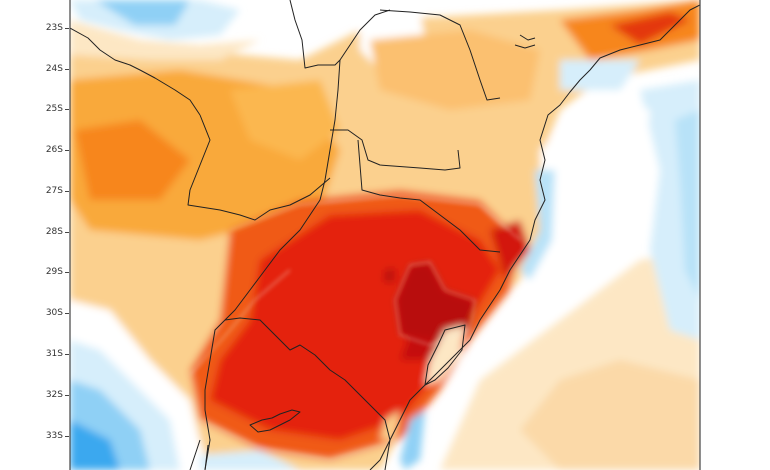 The height and width of the screenshot is (470, 770). Describe the element at coordinates (54, 109) in the screenshot. I see `latitude-tick-label: 25S` at that location.